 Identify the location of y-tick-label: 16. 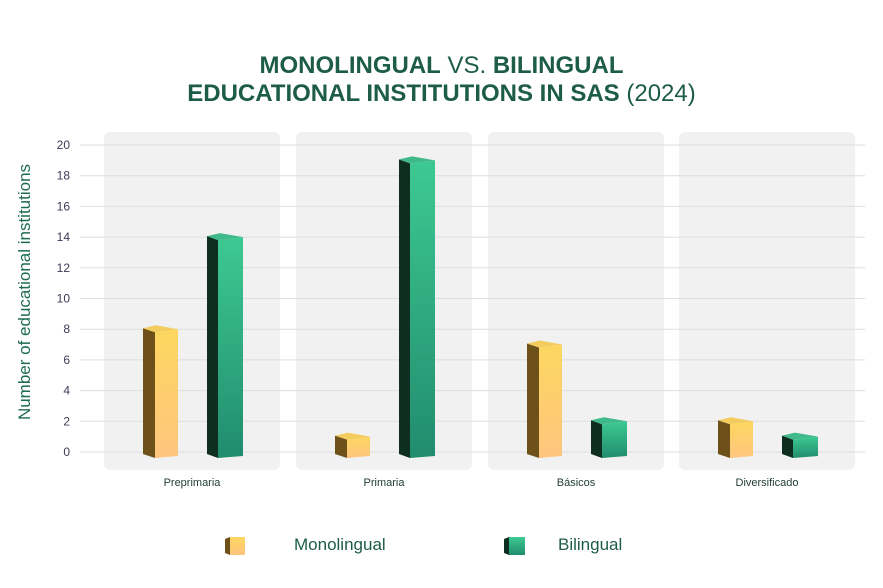
(64, 206).